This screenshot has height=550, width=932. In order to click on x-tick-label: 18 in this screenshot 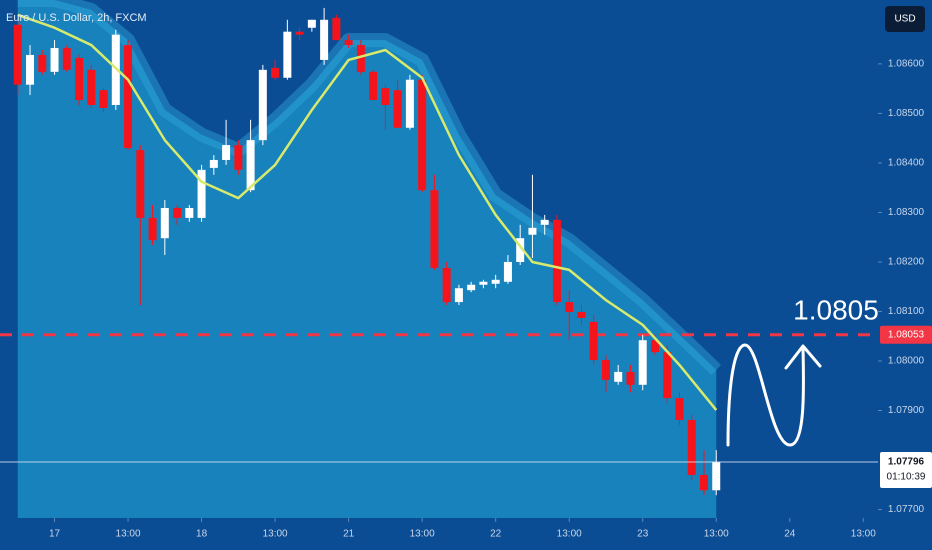, I will do `click(202, 534)`.